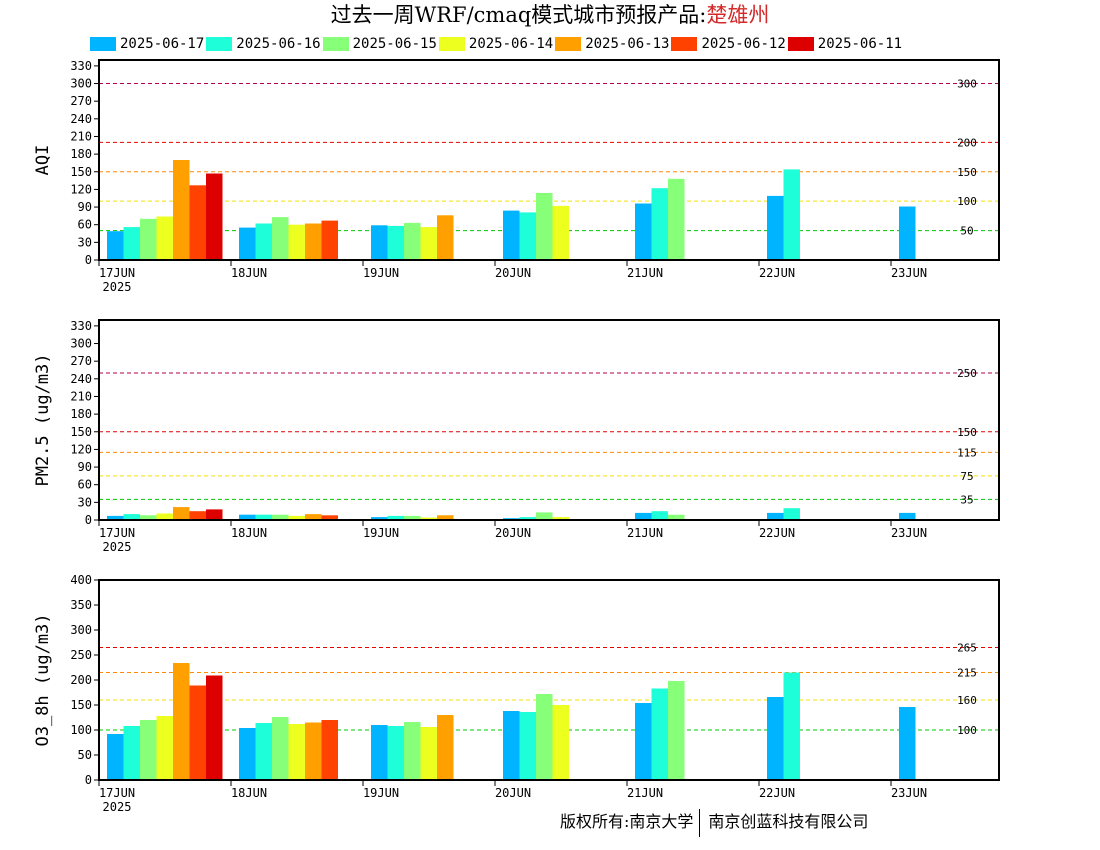 Image resolution: width=1100 pixels, height=850 pixels. Describe the element at coordinates (967, 142) in the screenshot. I see `threshold-label: 200` at that location.